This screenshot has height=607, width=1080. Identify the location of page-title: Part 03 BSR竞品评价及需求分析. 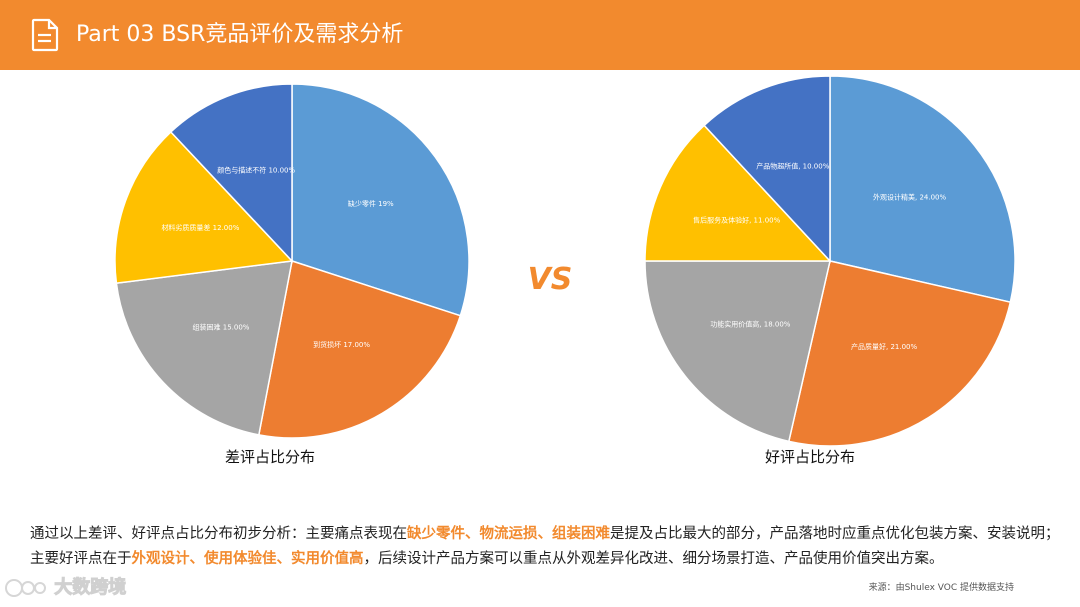
(240, 34).